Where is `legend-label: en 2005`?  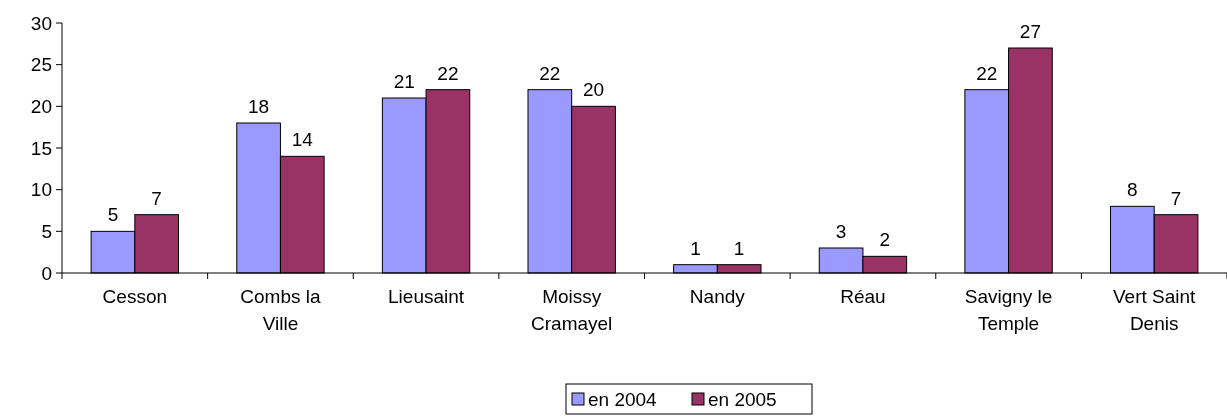
legend-label: en 2005 is located at coordinates (742, 399).